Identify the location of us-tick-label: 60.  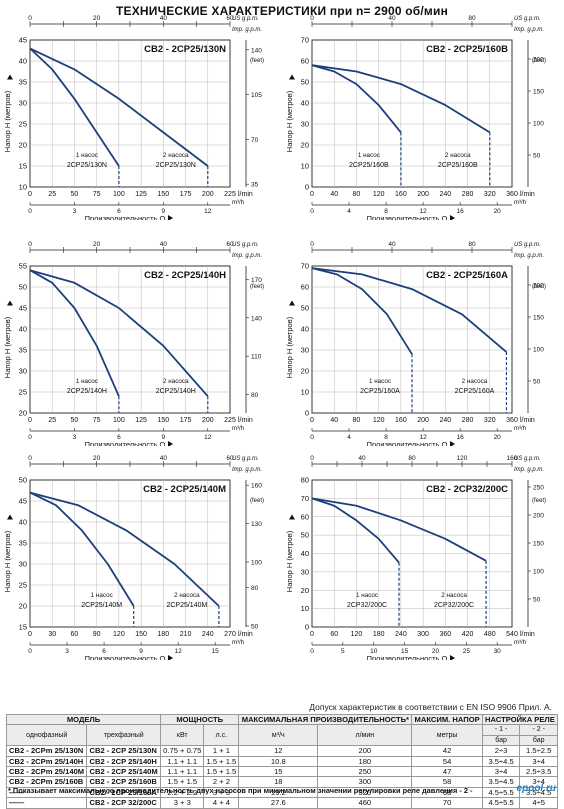
(230, 244).